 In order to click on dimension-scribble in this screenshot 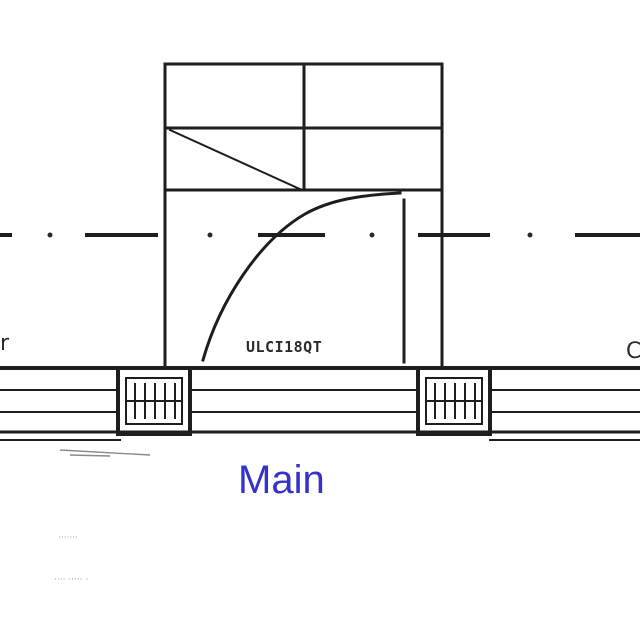, I will do `click(105, 453)`.